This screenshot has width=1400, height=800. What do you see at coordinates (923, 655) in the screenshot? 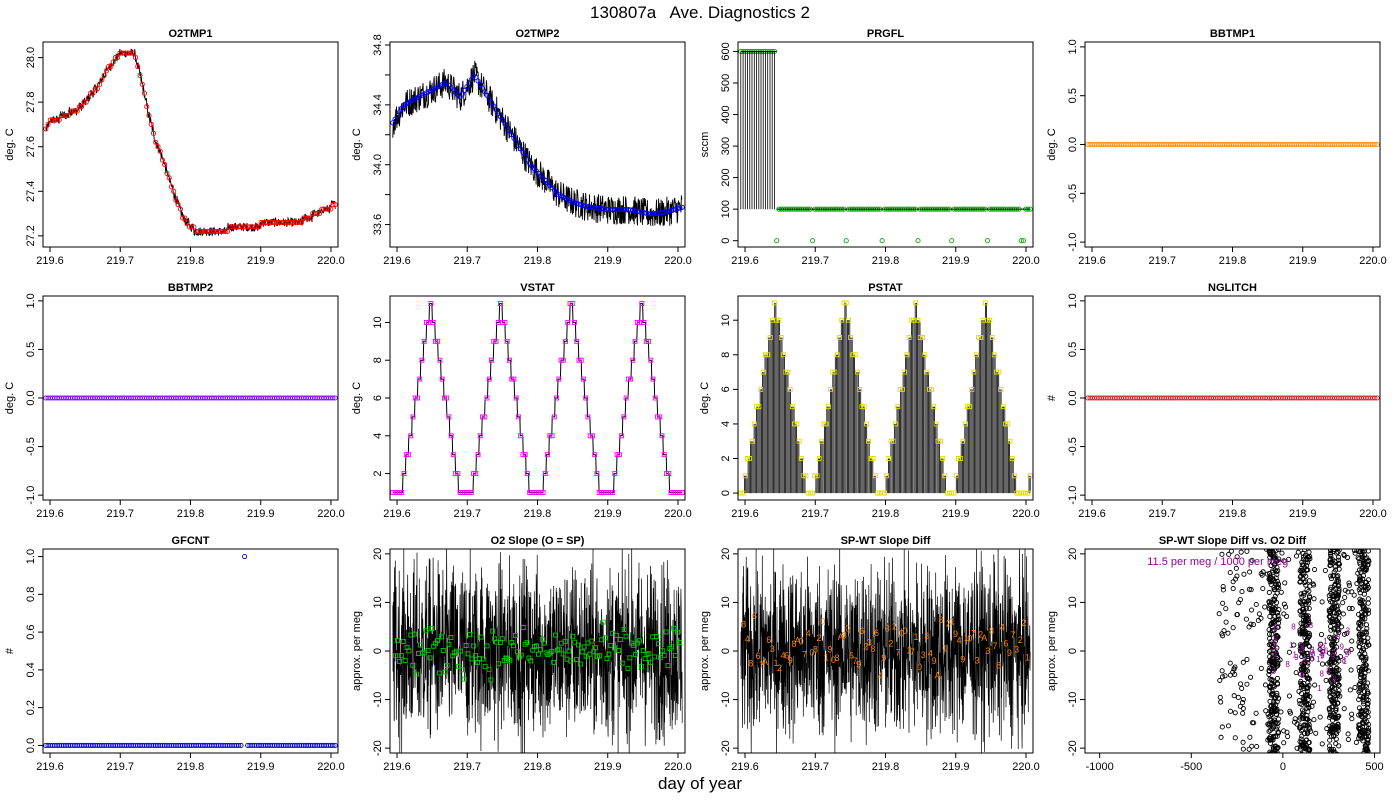
I see `data-label: 3` at bounding box center [923, 655].